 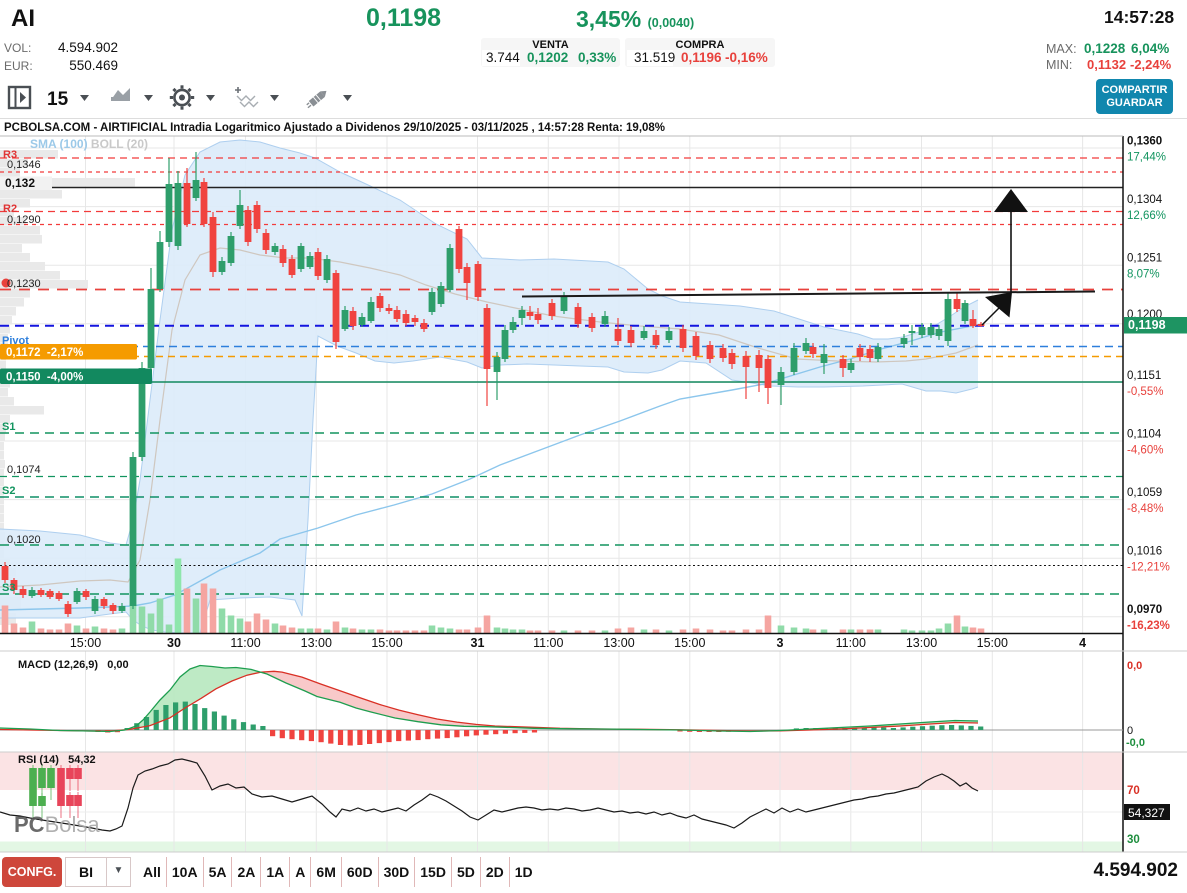 What do you see at coordinates (8, 491) in the screenshot?
I see `svg-text: S2` at bounding box center [8, 491].